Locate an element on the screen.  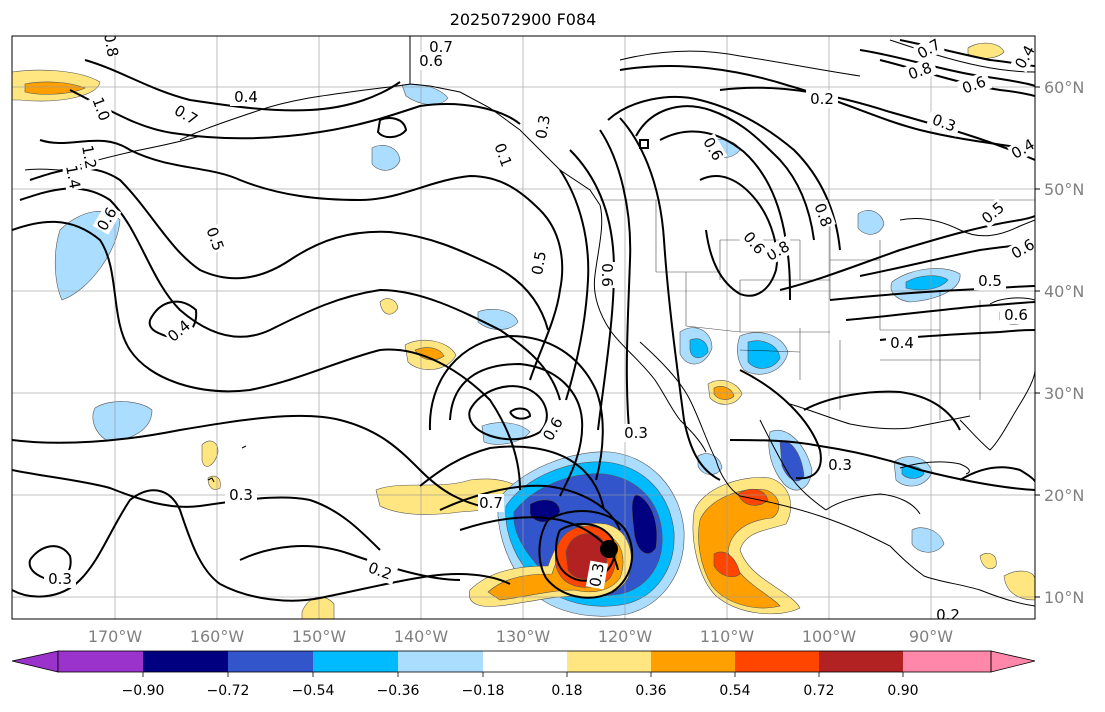
lat-label: 40°N is located at coordinates (1064, 291).